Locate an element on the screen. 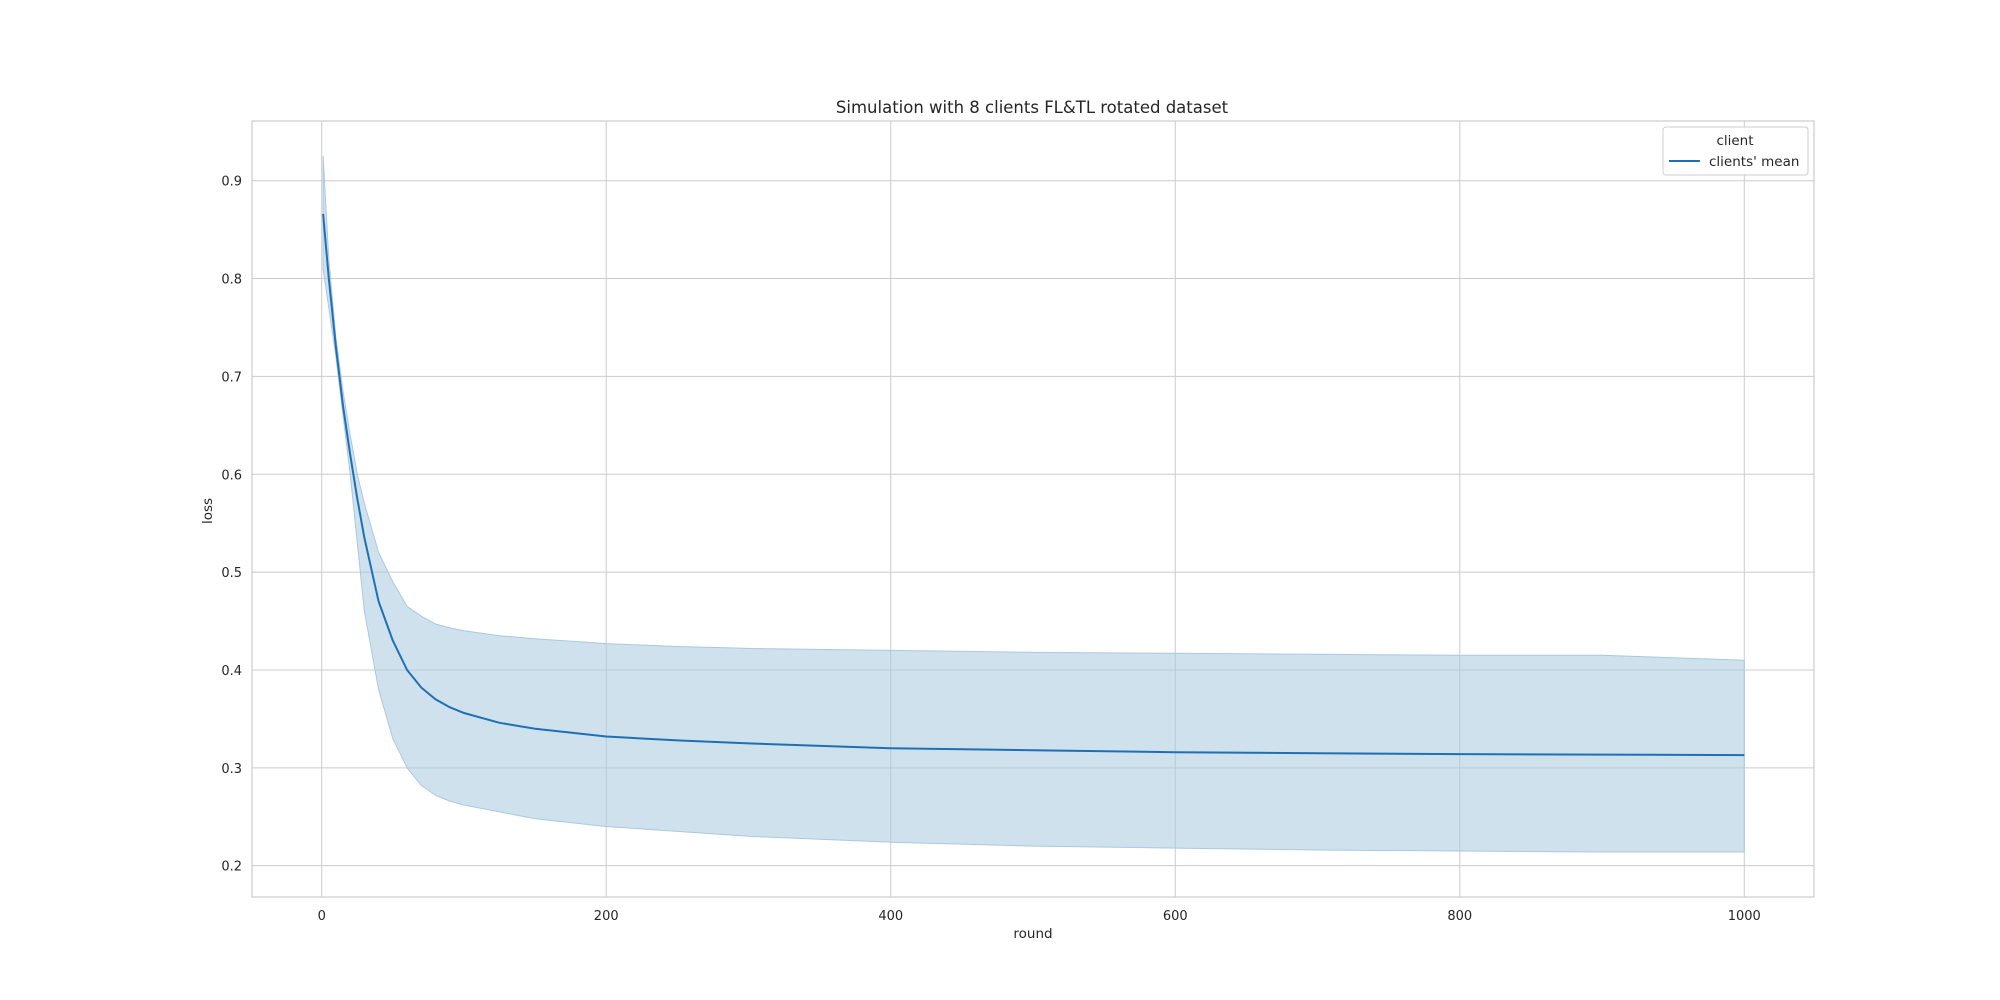  y-tick-label: 0.8 is located at coordinates (231, 280).